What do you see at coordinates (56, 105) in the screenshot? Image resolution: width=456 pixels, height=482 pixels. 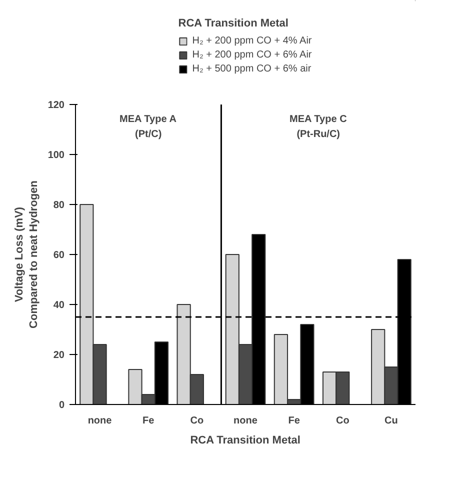 I see `y-tick-label: 120` at bounding box center [56, 105].